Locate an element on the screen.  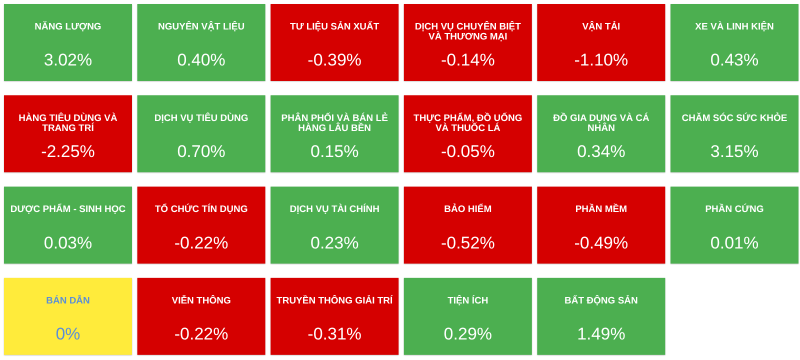
category-label: BẤT ĐỘNG SẢN is located at coordinates (601, 300).